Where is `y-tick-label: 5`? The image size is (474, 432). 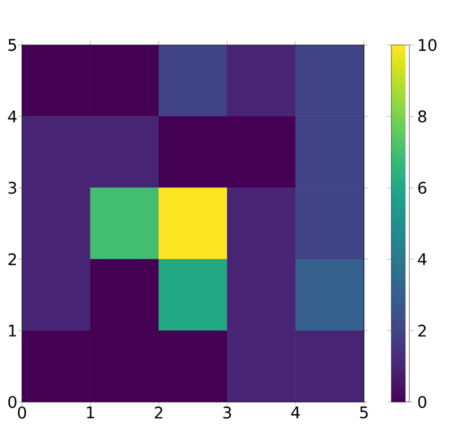 y-tick-label: 5 is located at coordinates (12, 45).